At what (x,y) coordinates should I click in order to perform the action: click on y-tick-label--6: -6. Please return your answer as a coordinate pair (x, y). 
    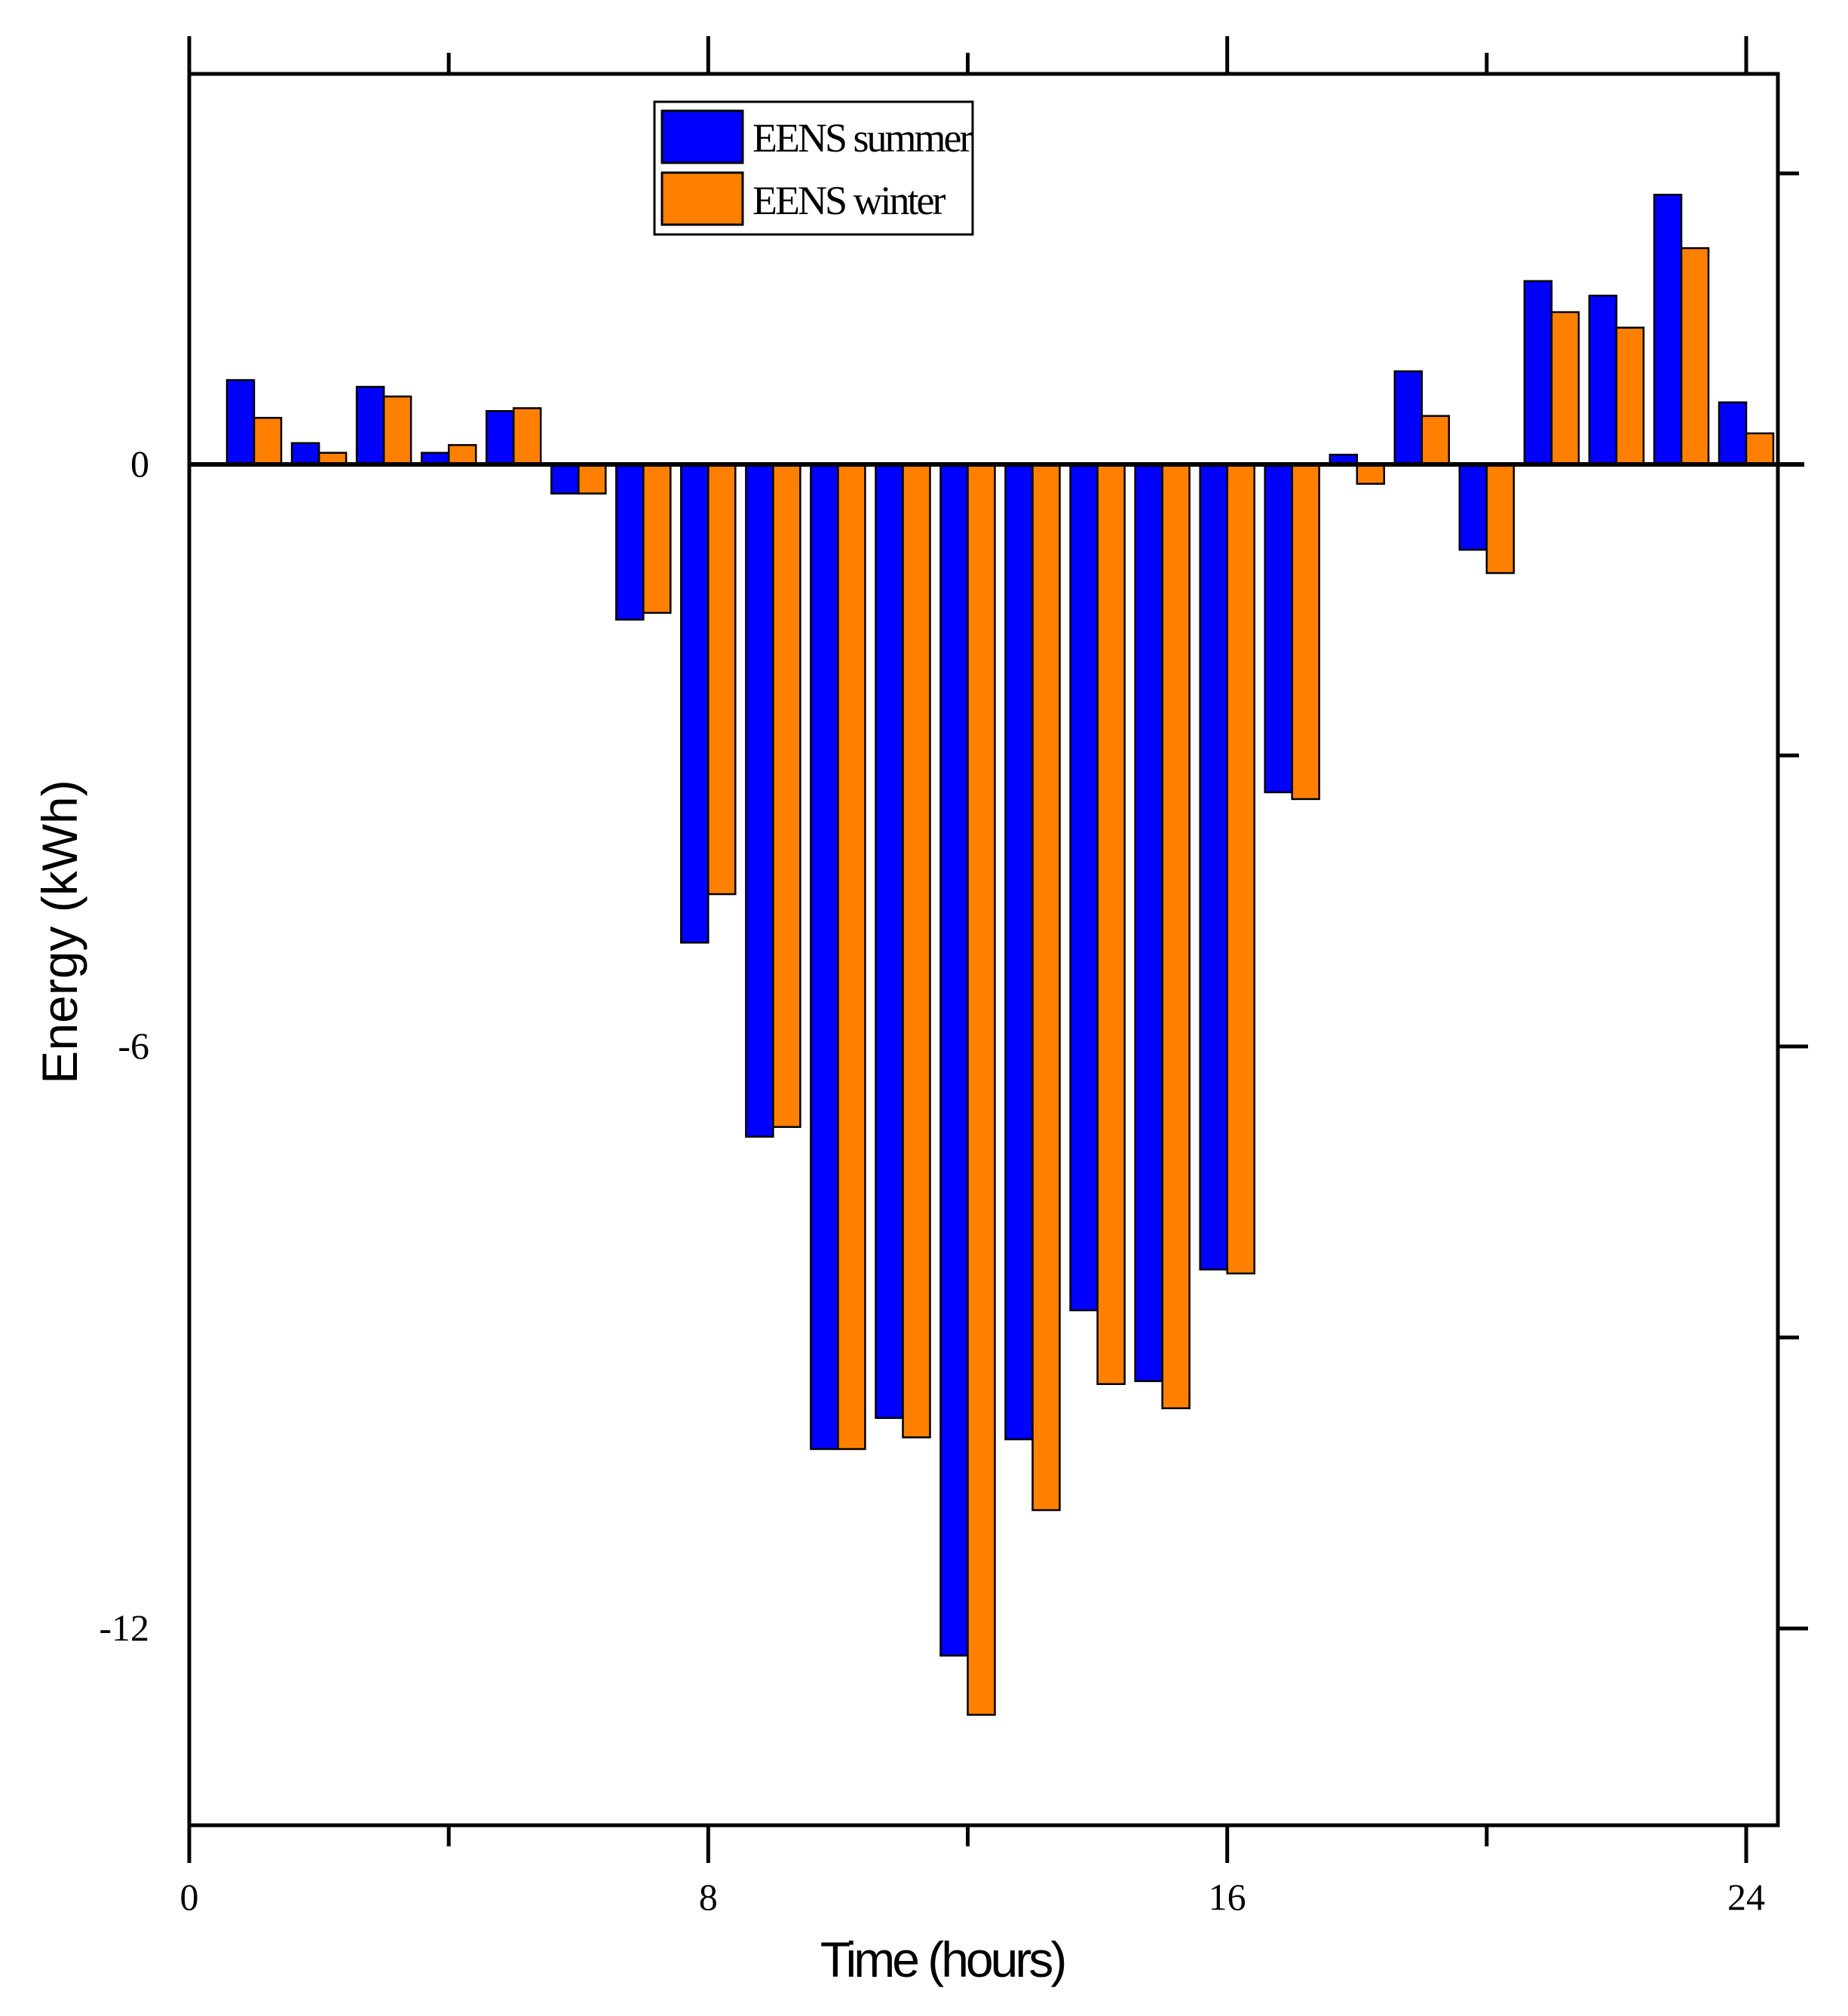
    Looking at the image, I should click on (133, 1046).